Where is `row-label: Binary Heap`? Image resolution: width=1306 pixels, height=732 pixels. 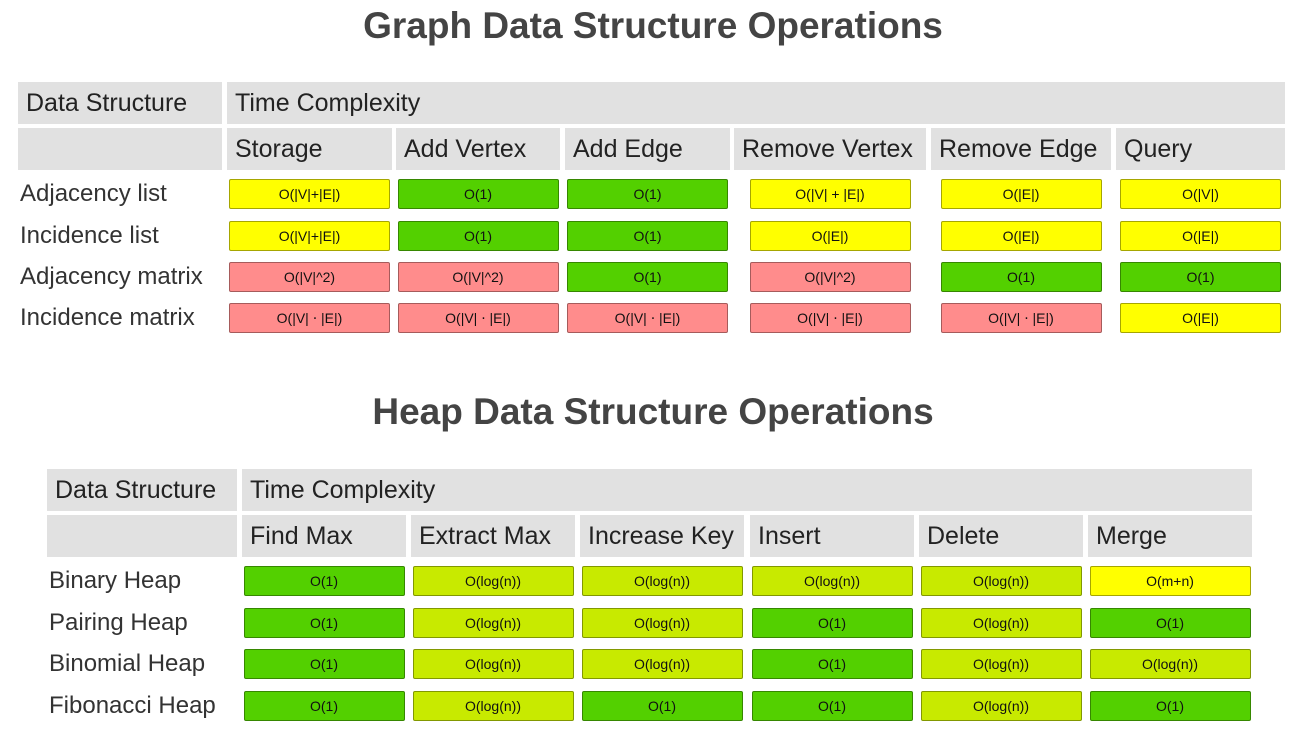
row-label: Binary Heap is located at coordinates (115, 580).